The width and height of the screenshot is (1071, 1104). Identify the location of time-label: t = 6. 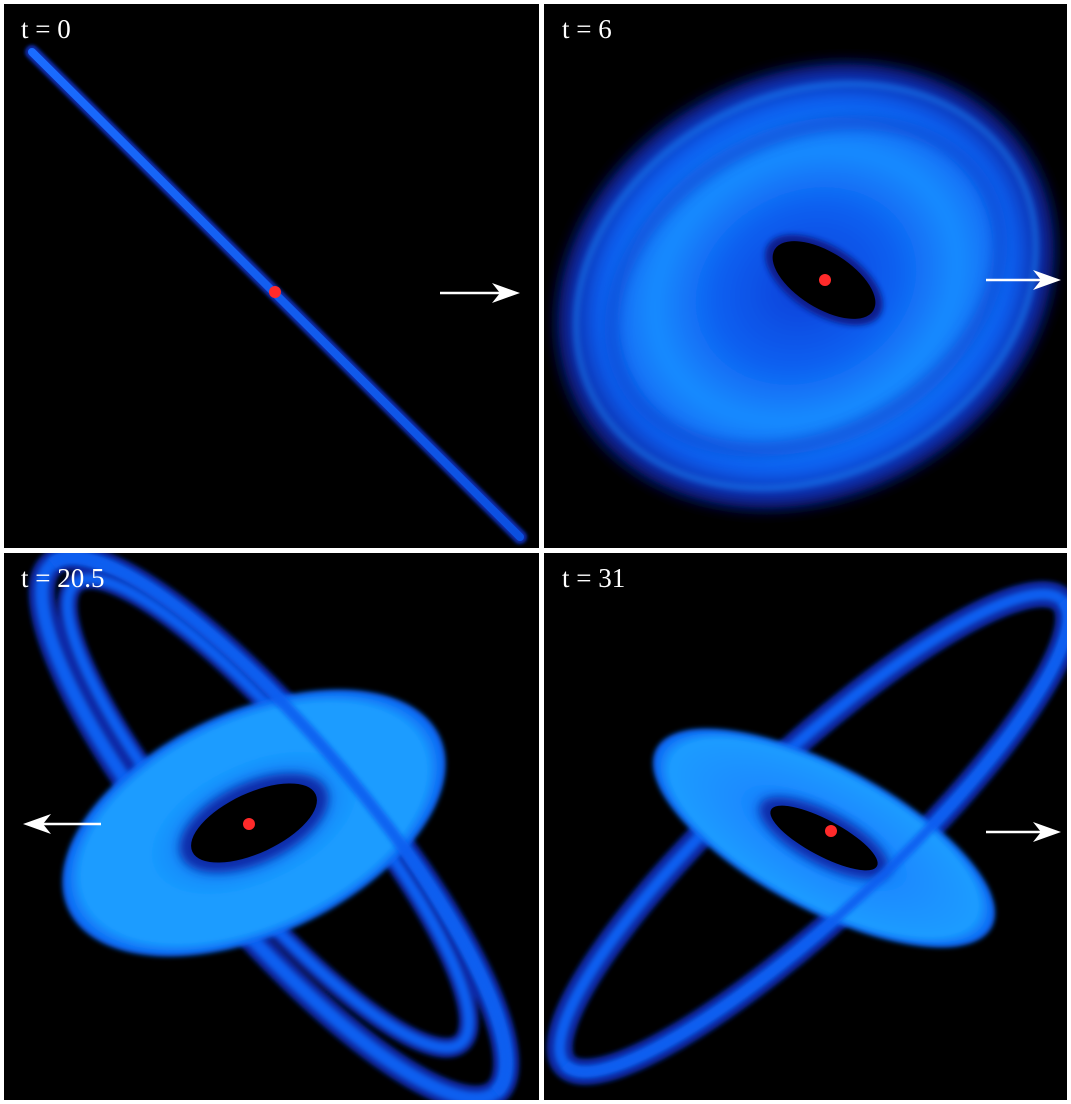
(587, 29).